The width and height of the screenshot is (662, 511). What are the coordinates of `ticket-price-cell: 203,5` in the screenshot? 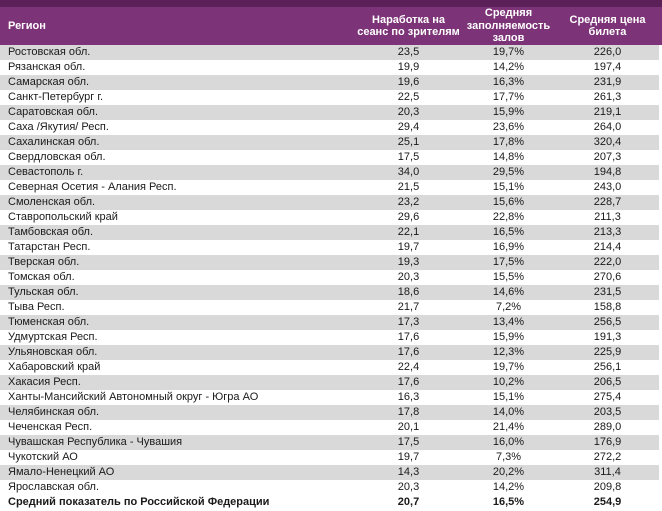 It's located at (607, 412).